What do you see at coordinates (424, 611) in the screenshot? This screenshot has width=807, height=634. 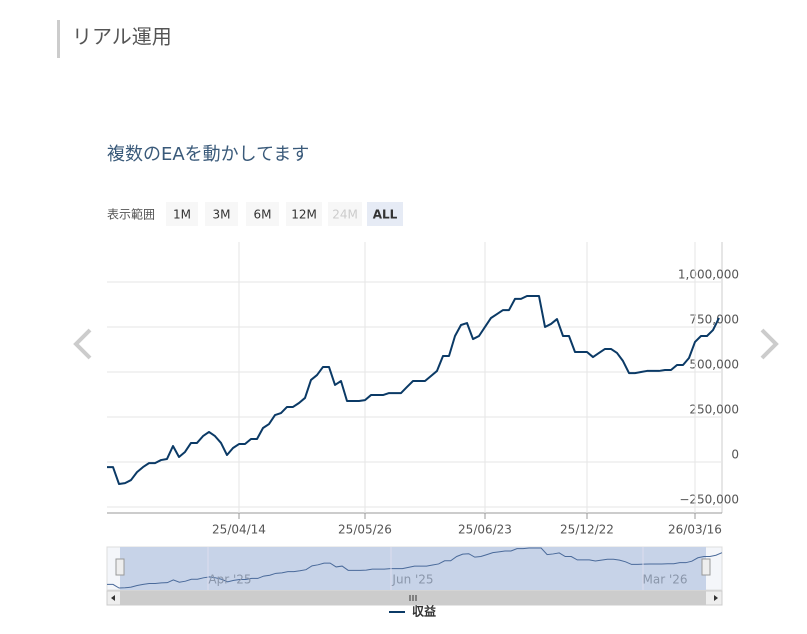 I see `legend-label: 収益` at bounding box center [424, 611].